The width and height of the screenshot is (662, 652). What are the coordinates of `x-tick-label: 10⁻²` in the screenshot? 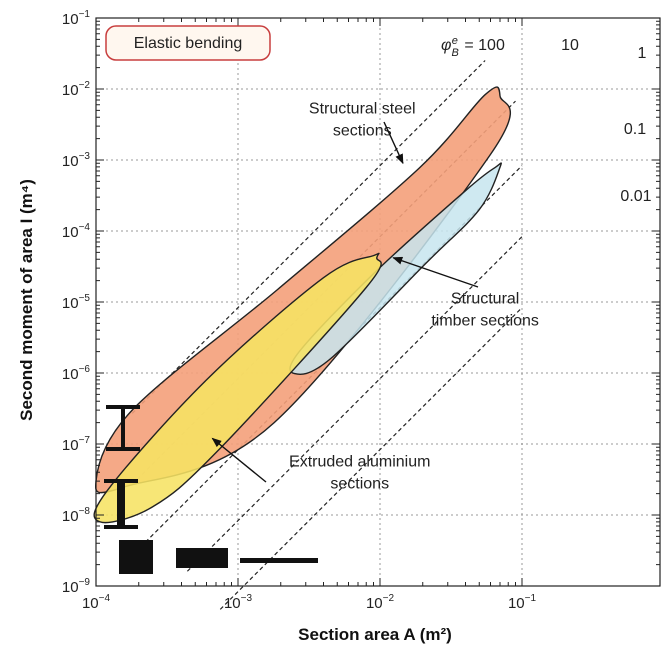 It's located at (380, 602).